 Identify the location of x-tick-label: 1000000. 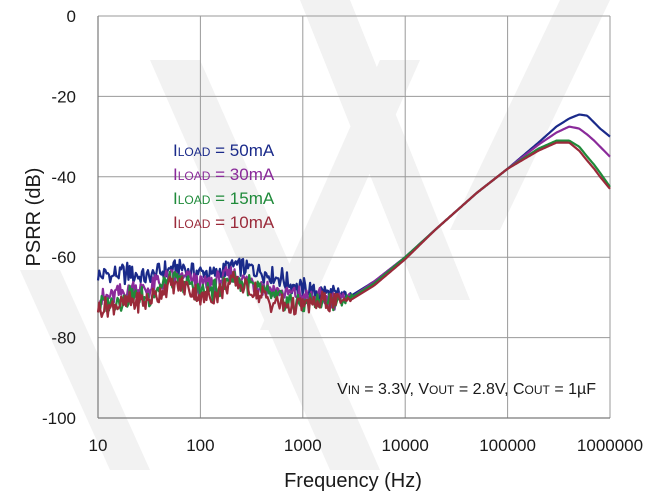
(610, 445).